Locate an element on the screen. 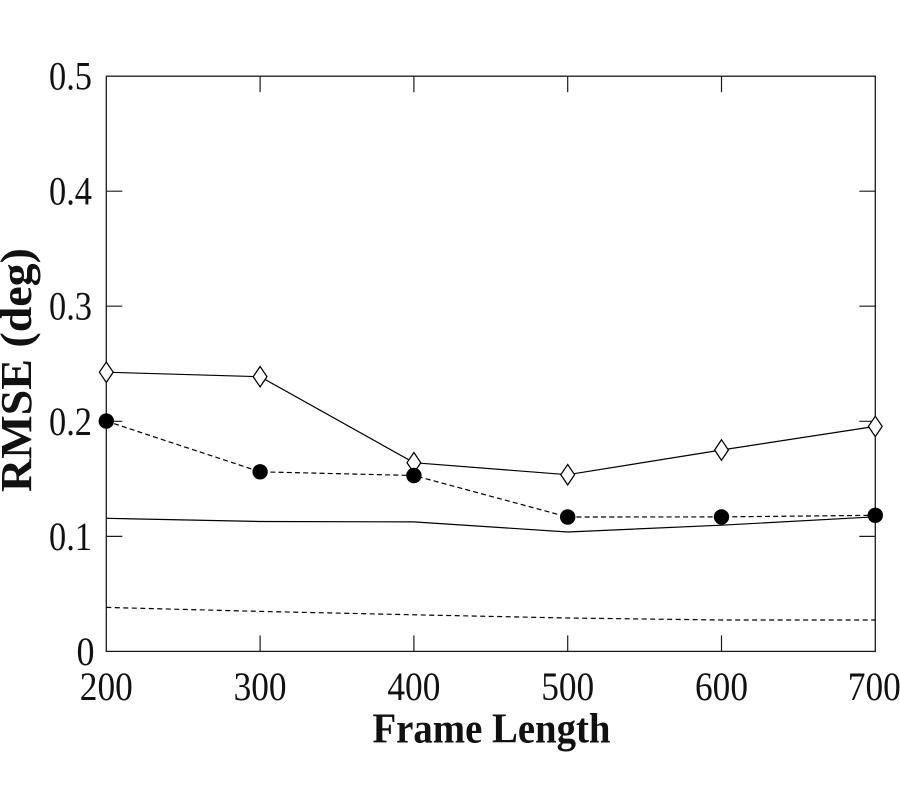  svg-text: 300 is located at coordinates (260, 686).